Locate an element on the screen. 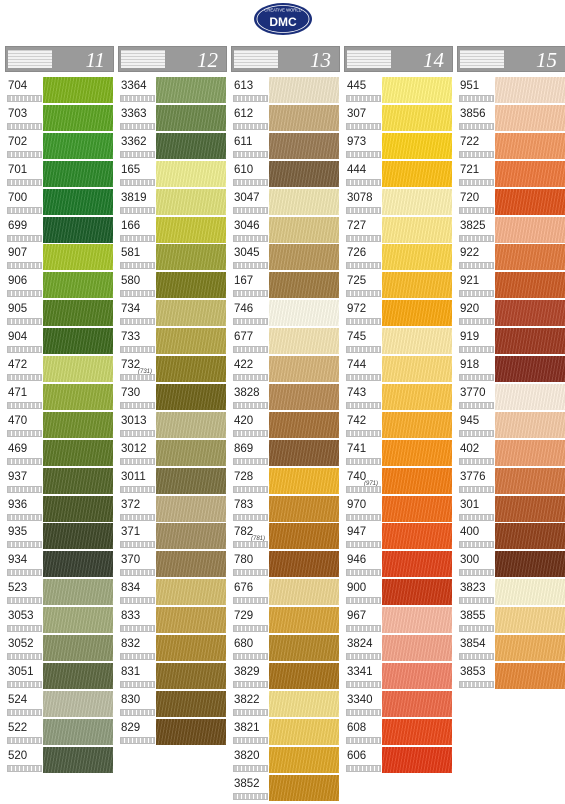 The image size is (565, 804). color-code: 469 is located at coordinates (18, 448).